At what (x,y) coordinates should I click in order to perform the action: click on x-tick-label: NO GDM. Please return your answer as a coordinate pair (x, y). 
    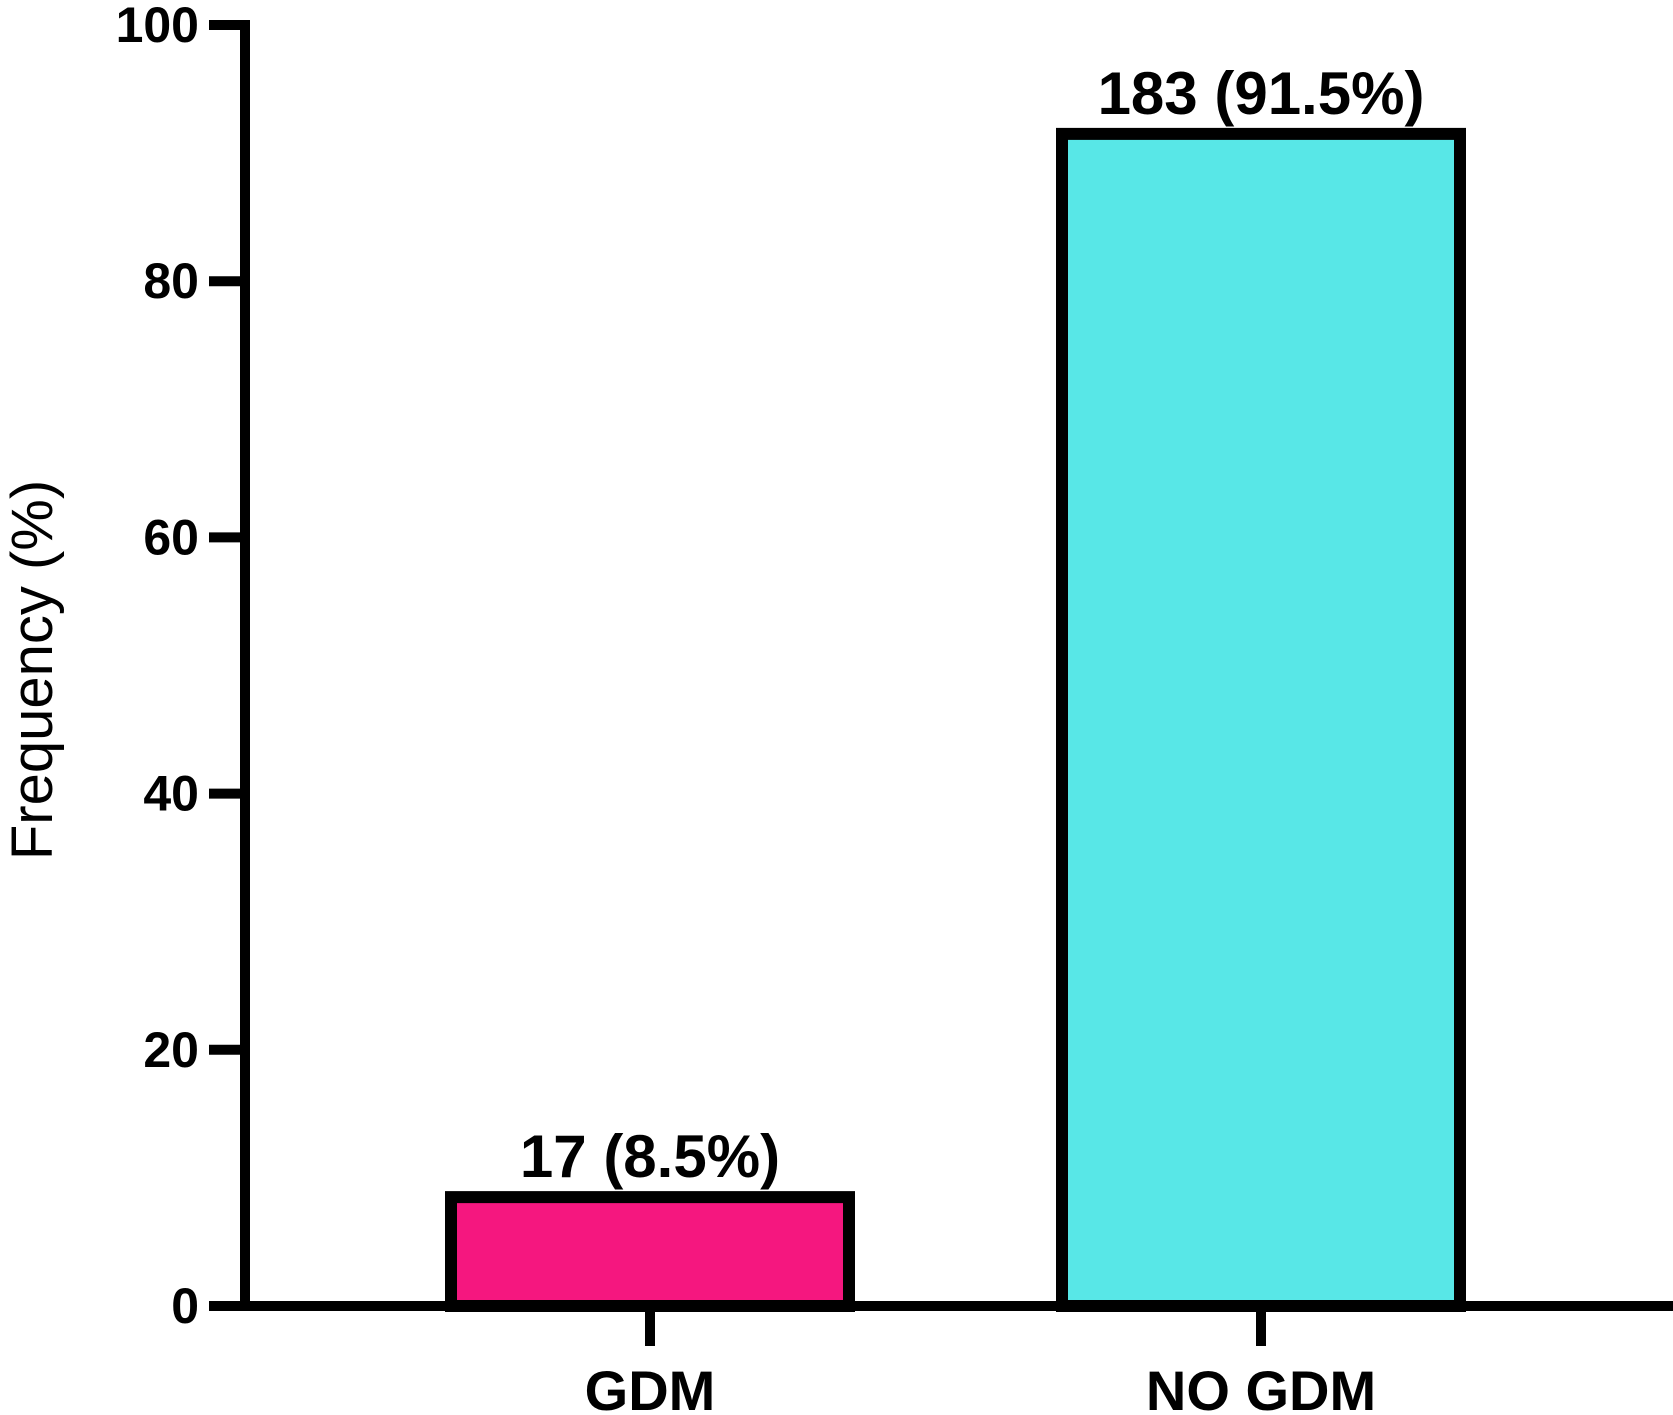
    Looking at the image, I should click on (1261, 1387).